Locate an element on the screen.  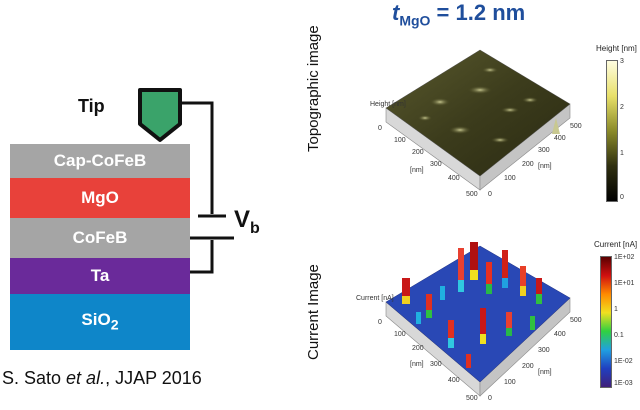
layer-sio2: SiO2 is located at coordinates (100, 322).